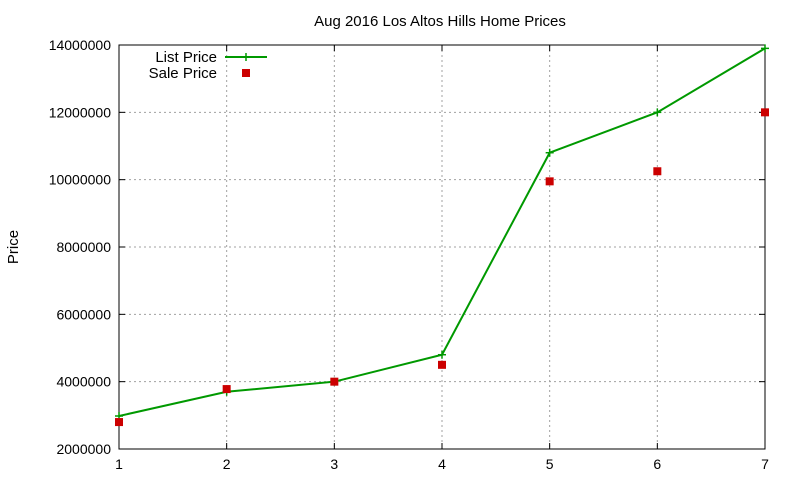 The height and width of the screenshot is (480, 800). I want to click on legend-square-marker, so click(246, 73).